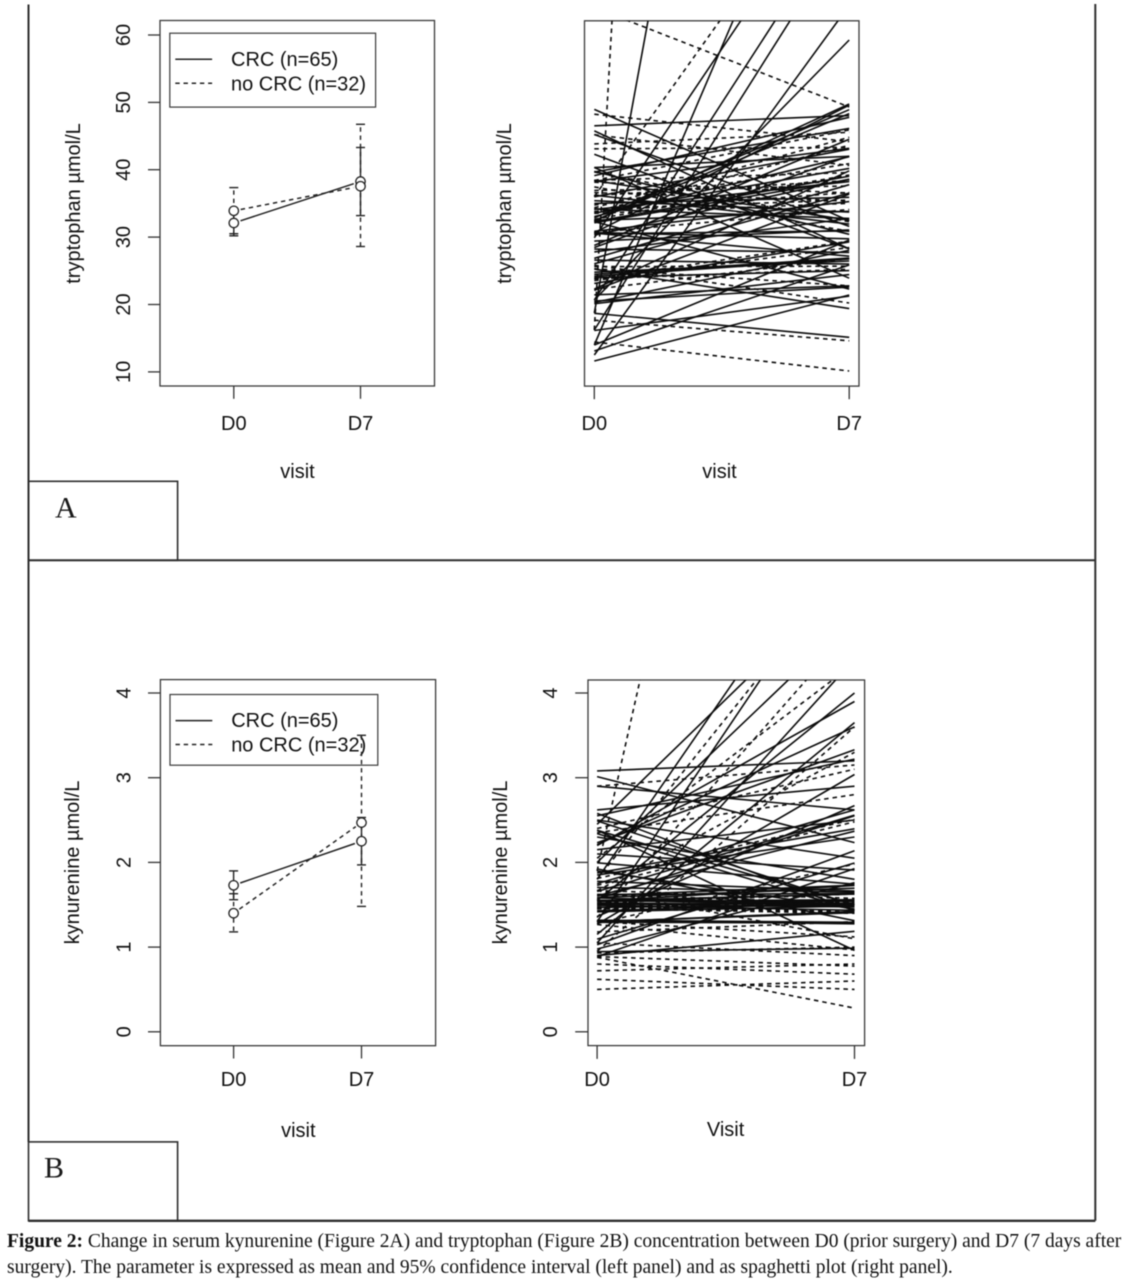 The height and width of the screenshot is (1288, 1126). I want to click on svg-text: B, so click(54, 1168).